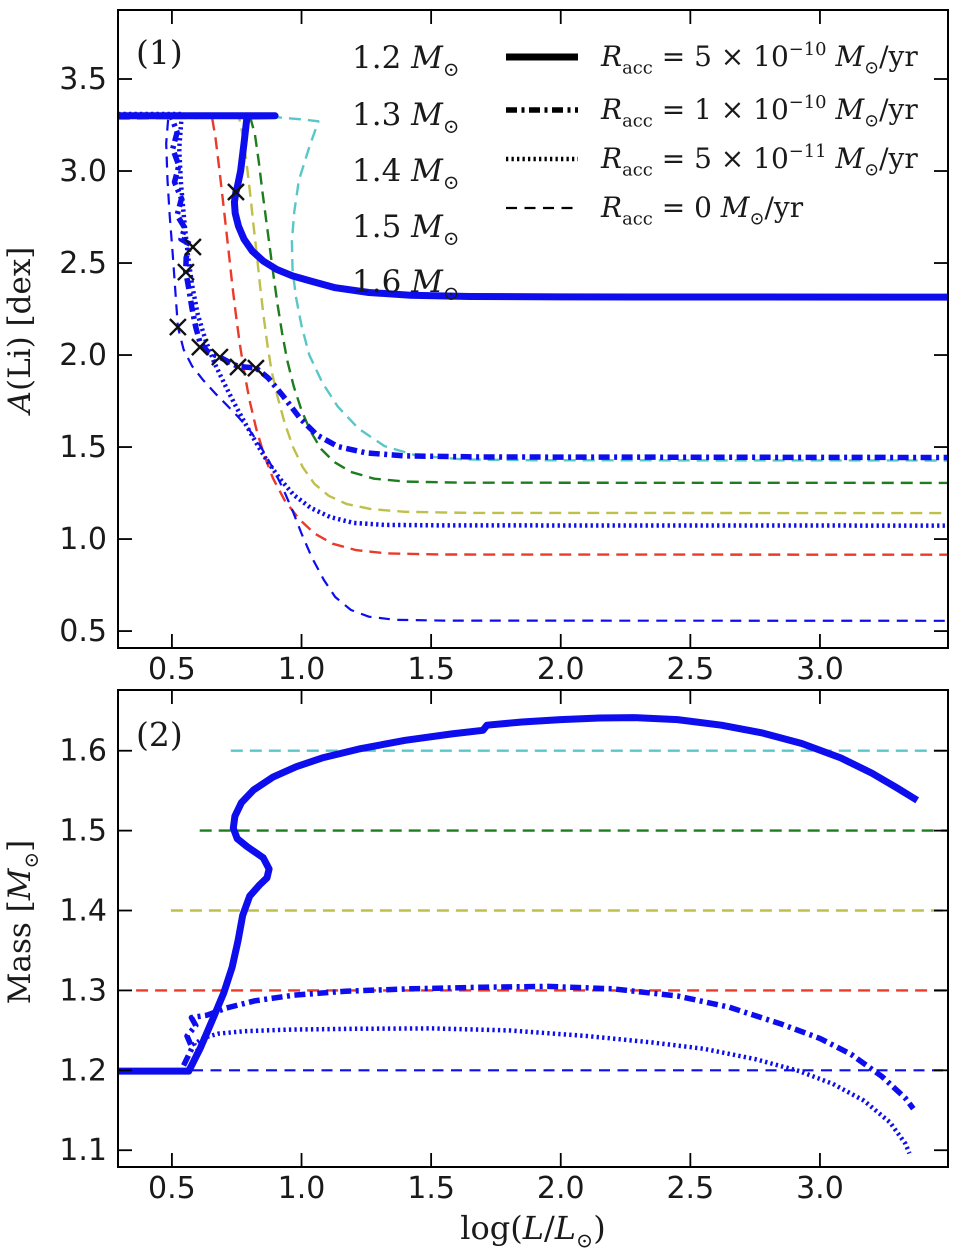 This screenshot has height=1252, width=962. Describe the element at coordinates (405, 284) in the screenshot. I see `legend-mass-1.6: 1.6 M⊙` at that location.